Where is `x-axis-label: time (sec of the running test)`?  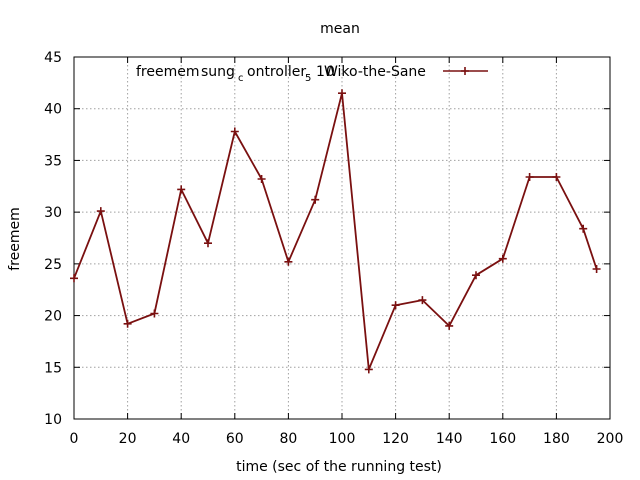
x-axis-label: time (sec of the running test) is located at coordinates (339, 467).